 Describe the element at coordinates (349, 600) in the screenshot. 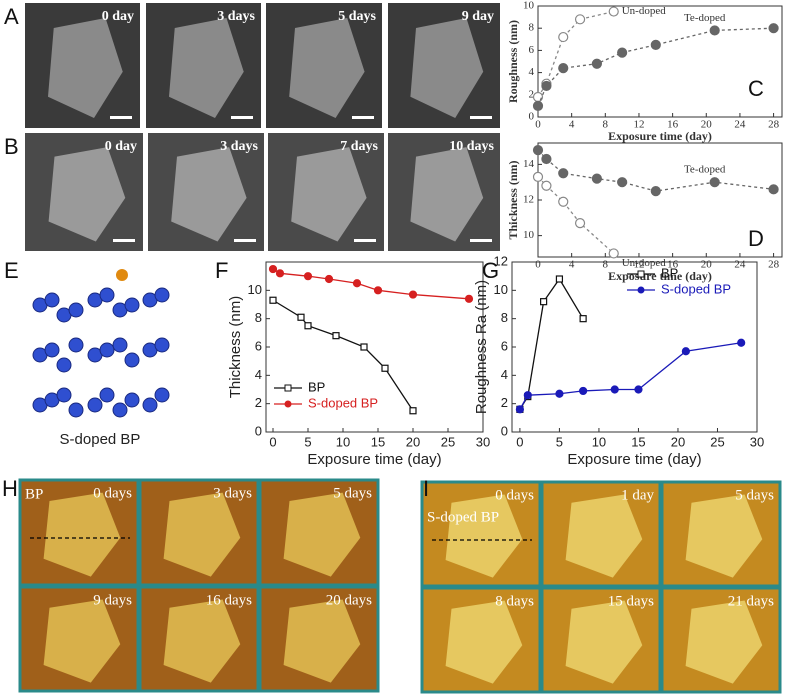

I see `frame-label: 20 days` at that location.